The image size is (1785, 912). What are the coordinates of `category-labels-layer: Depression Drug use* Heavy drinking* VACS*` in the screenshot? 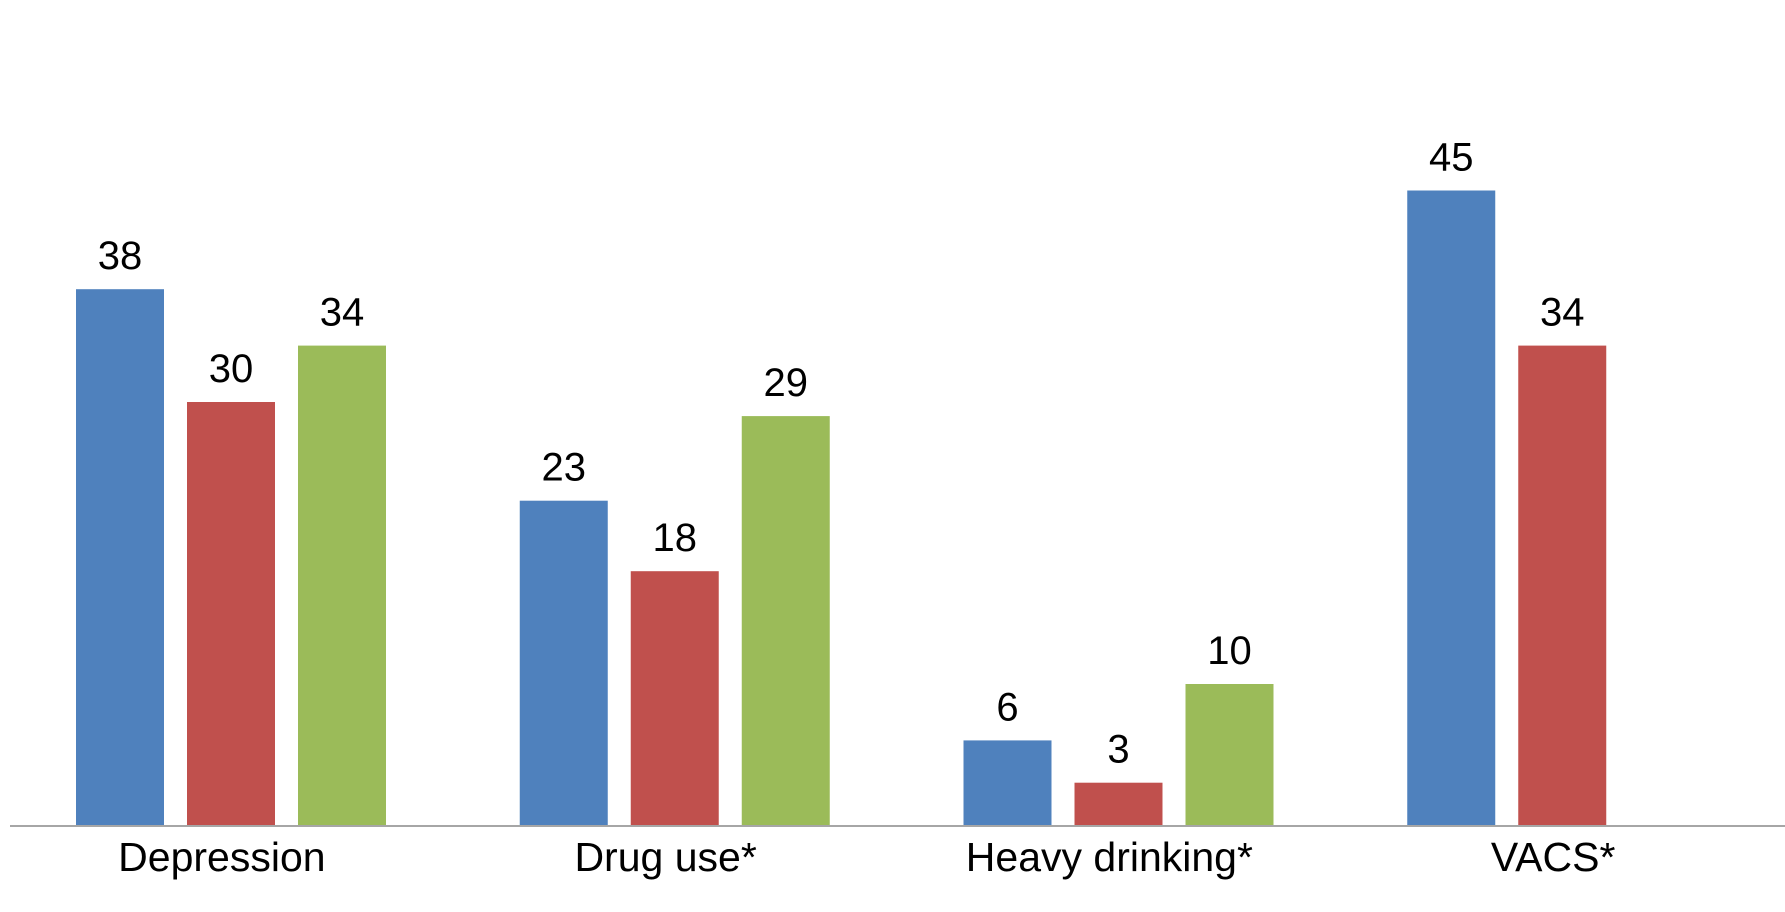 It's located at (866, 857).